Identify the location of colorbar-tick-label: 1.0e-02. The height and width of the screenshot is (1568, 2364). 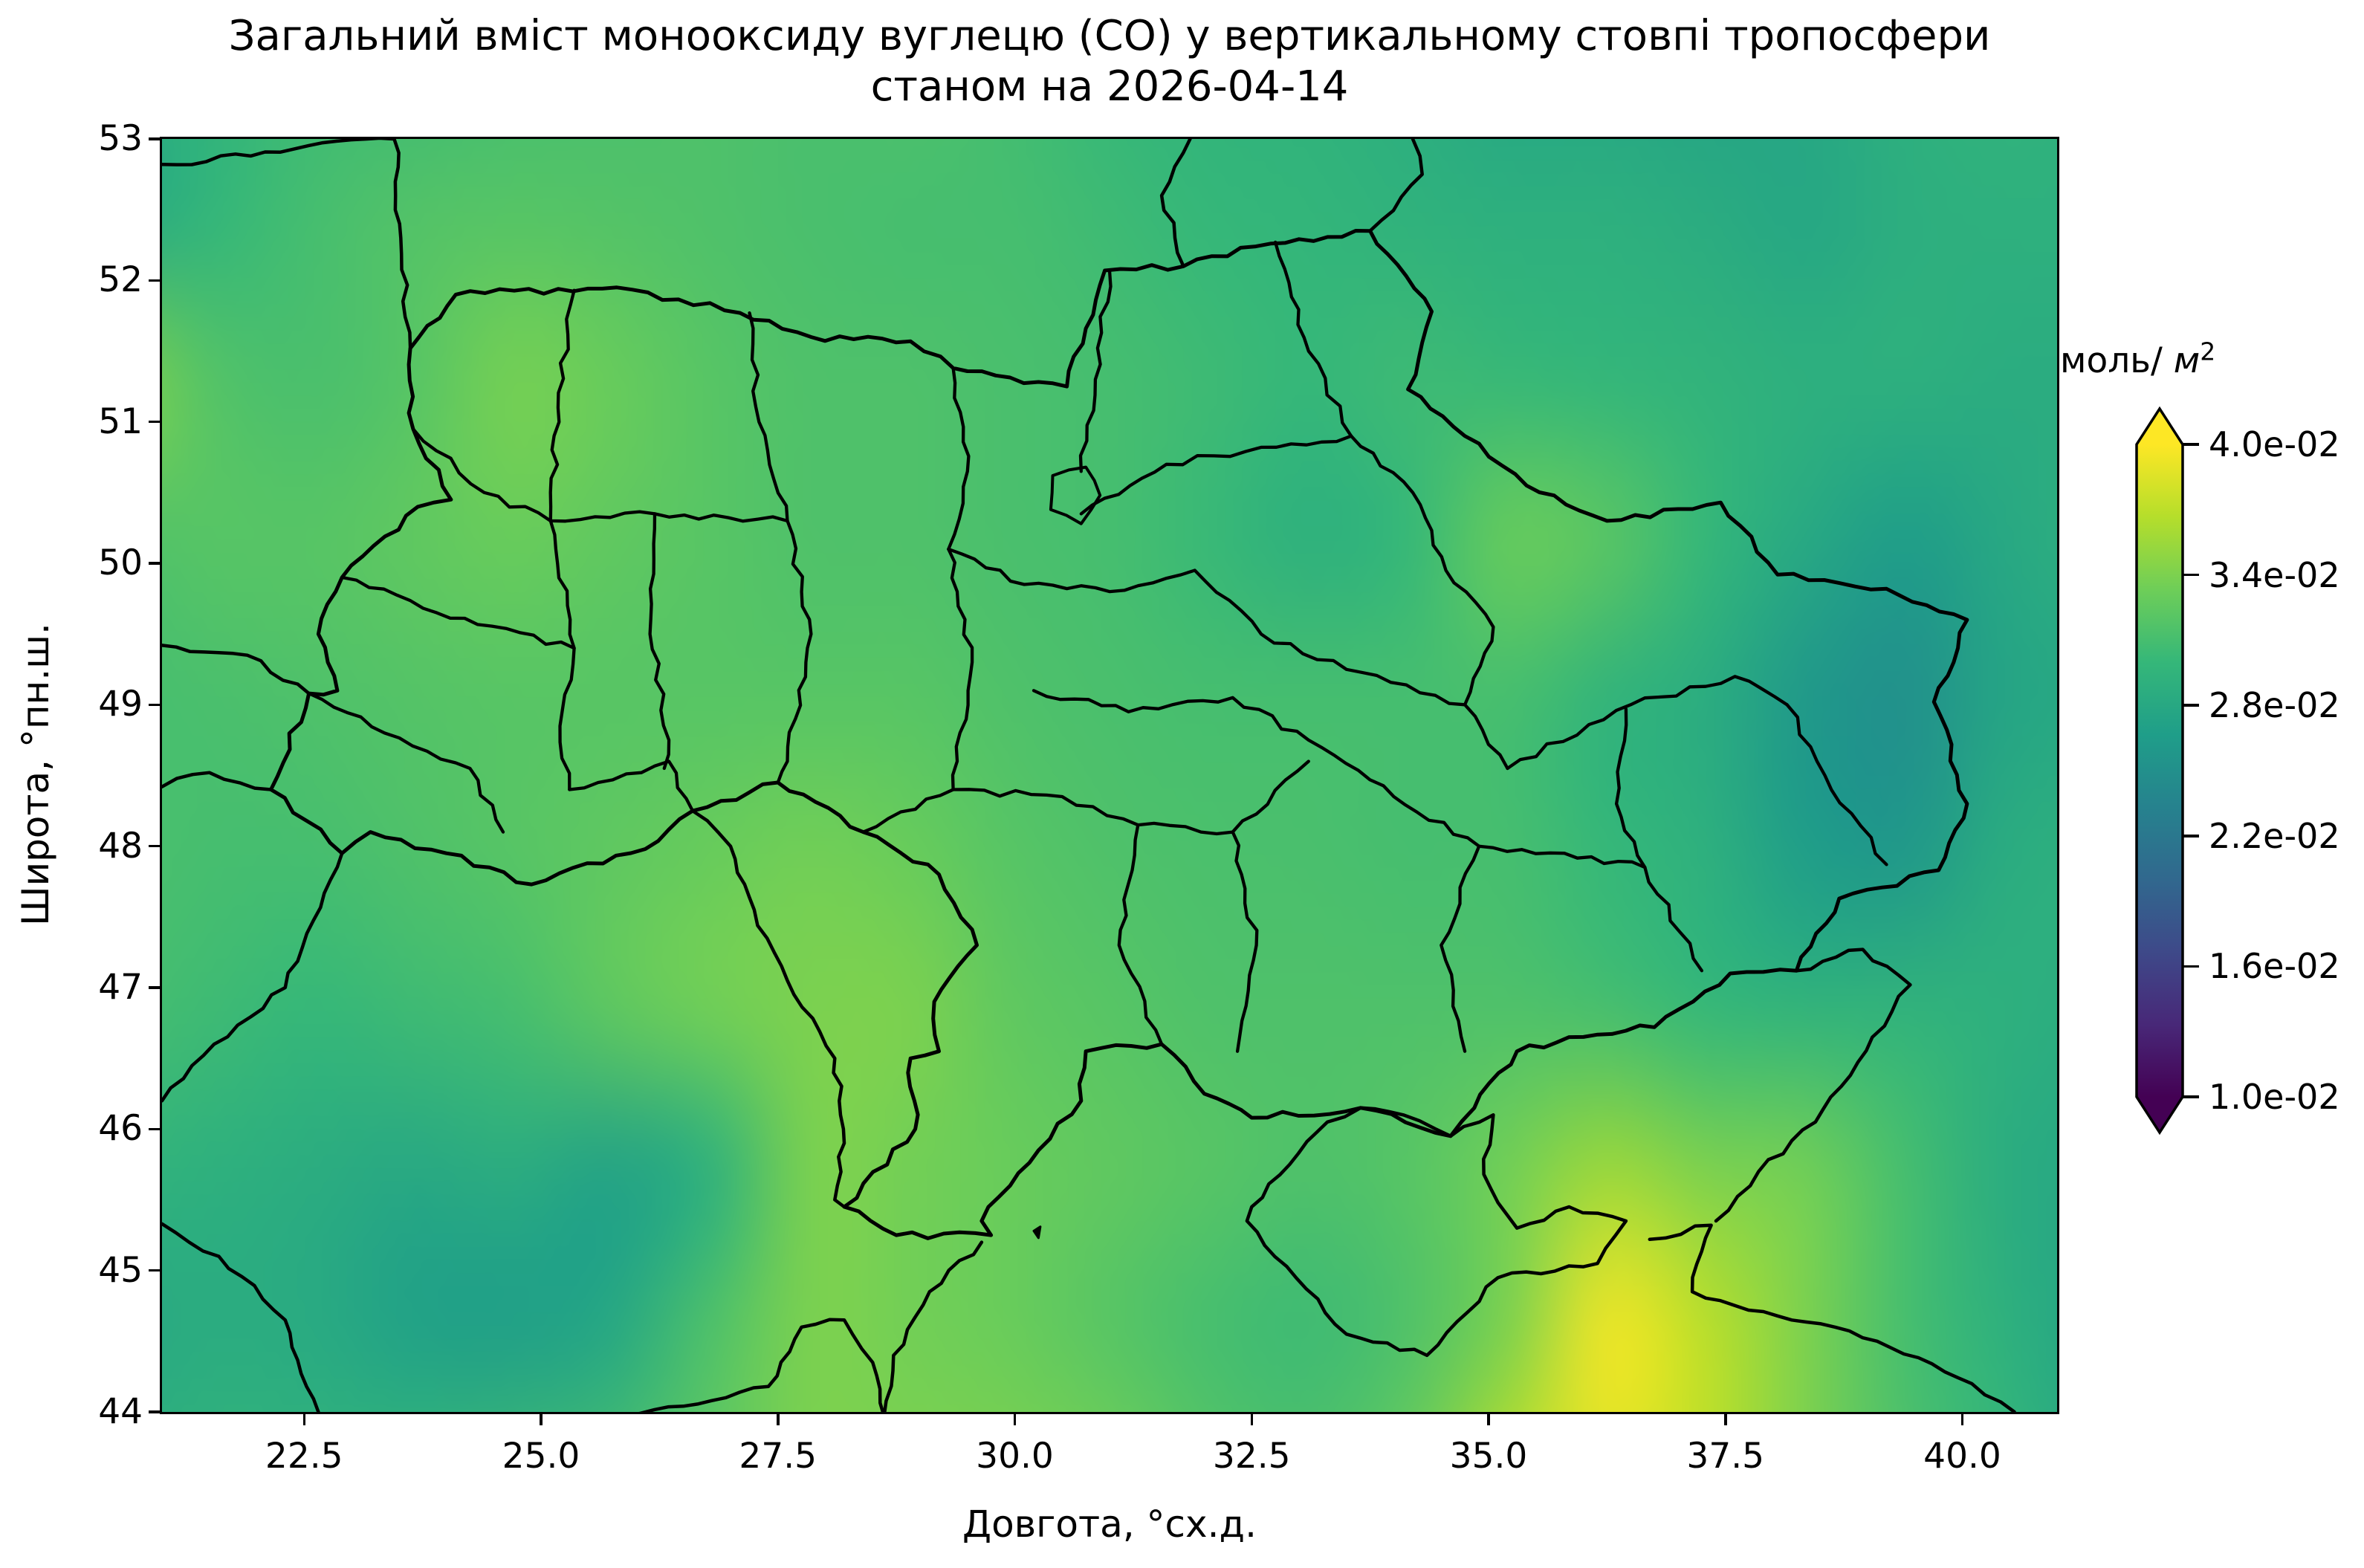
(2275, 1097).